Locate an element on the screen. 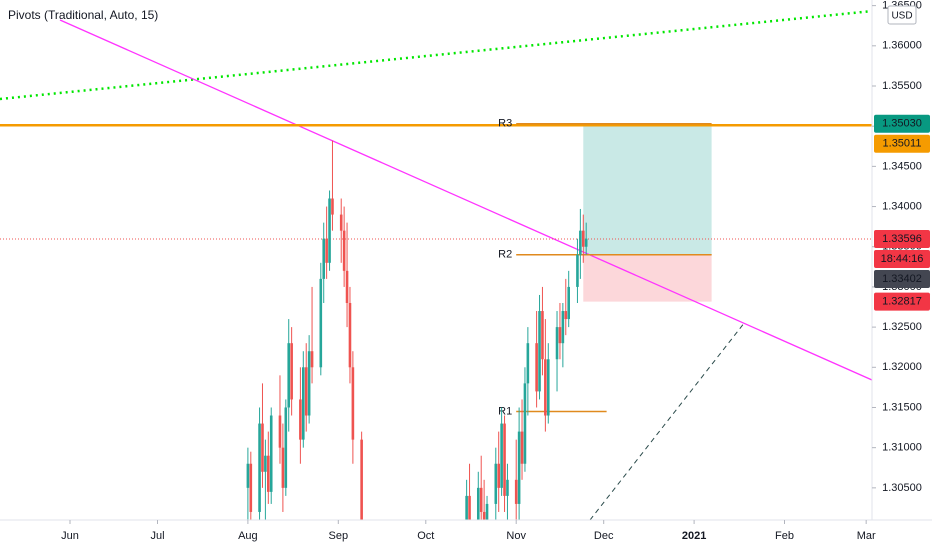 The image size is (932, 550). y-tick-label: 1.36000 is located at coordinates (902, 46).